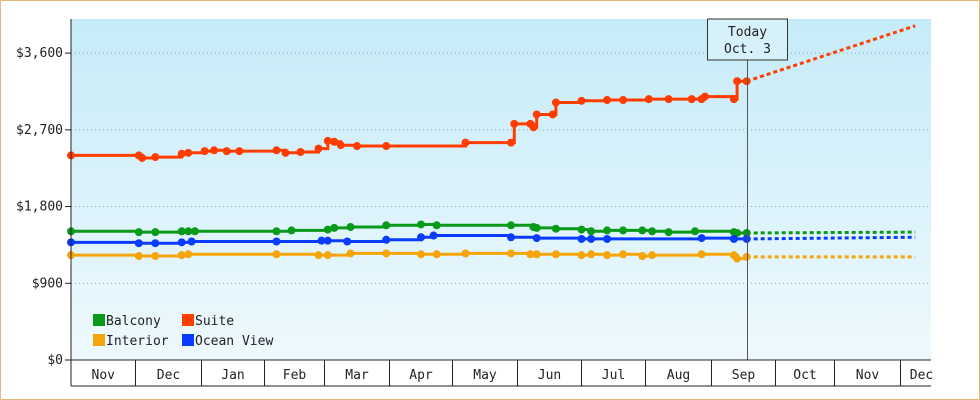  Describe the element at coordinates (232, 375) in the screenshot. I see `x-tick-label: Jan` at that location.